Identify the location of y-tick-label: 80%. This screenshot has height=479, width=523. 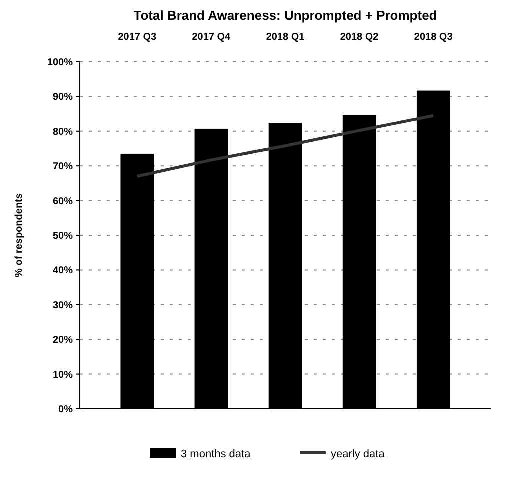
(63, 132).